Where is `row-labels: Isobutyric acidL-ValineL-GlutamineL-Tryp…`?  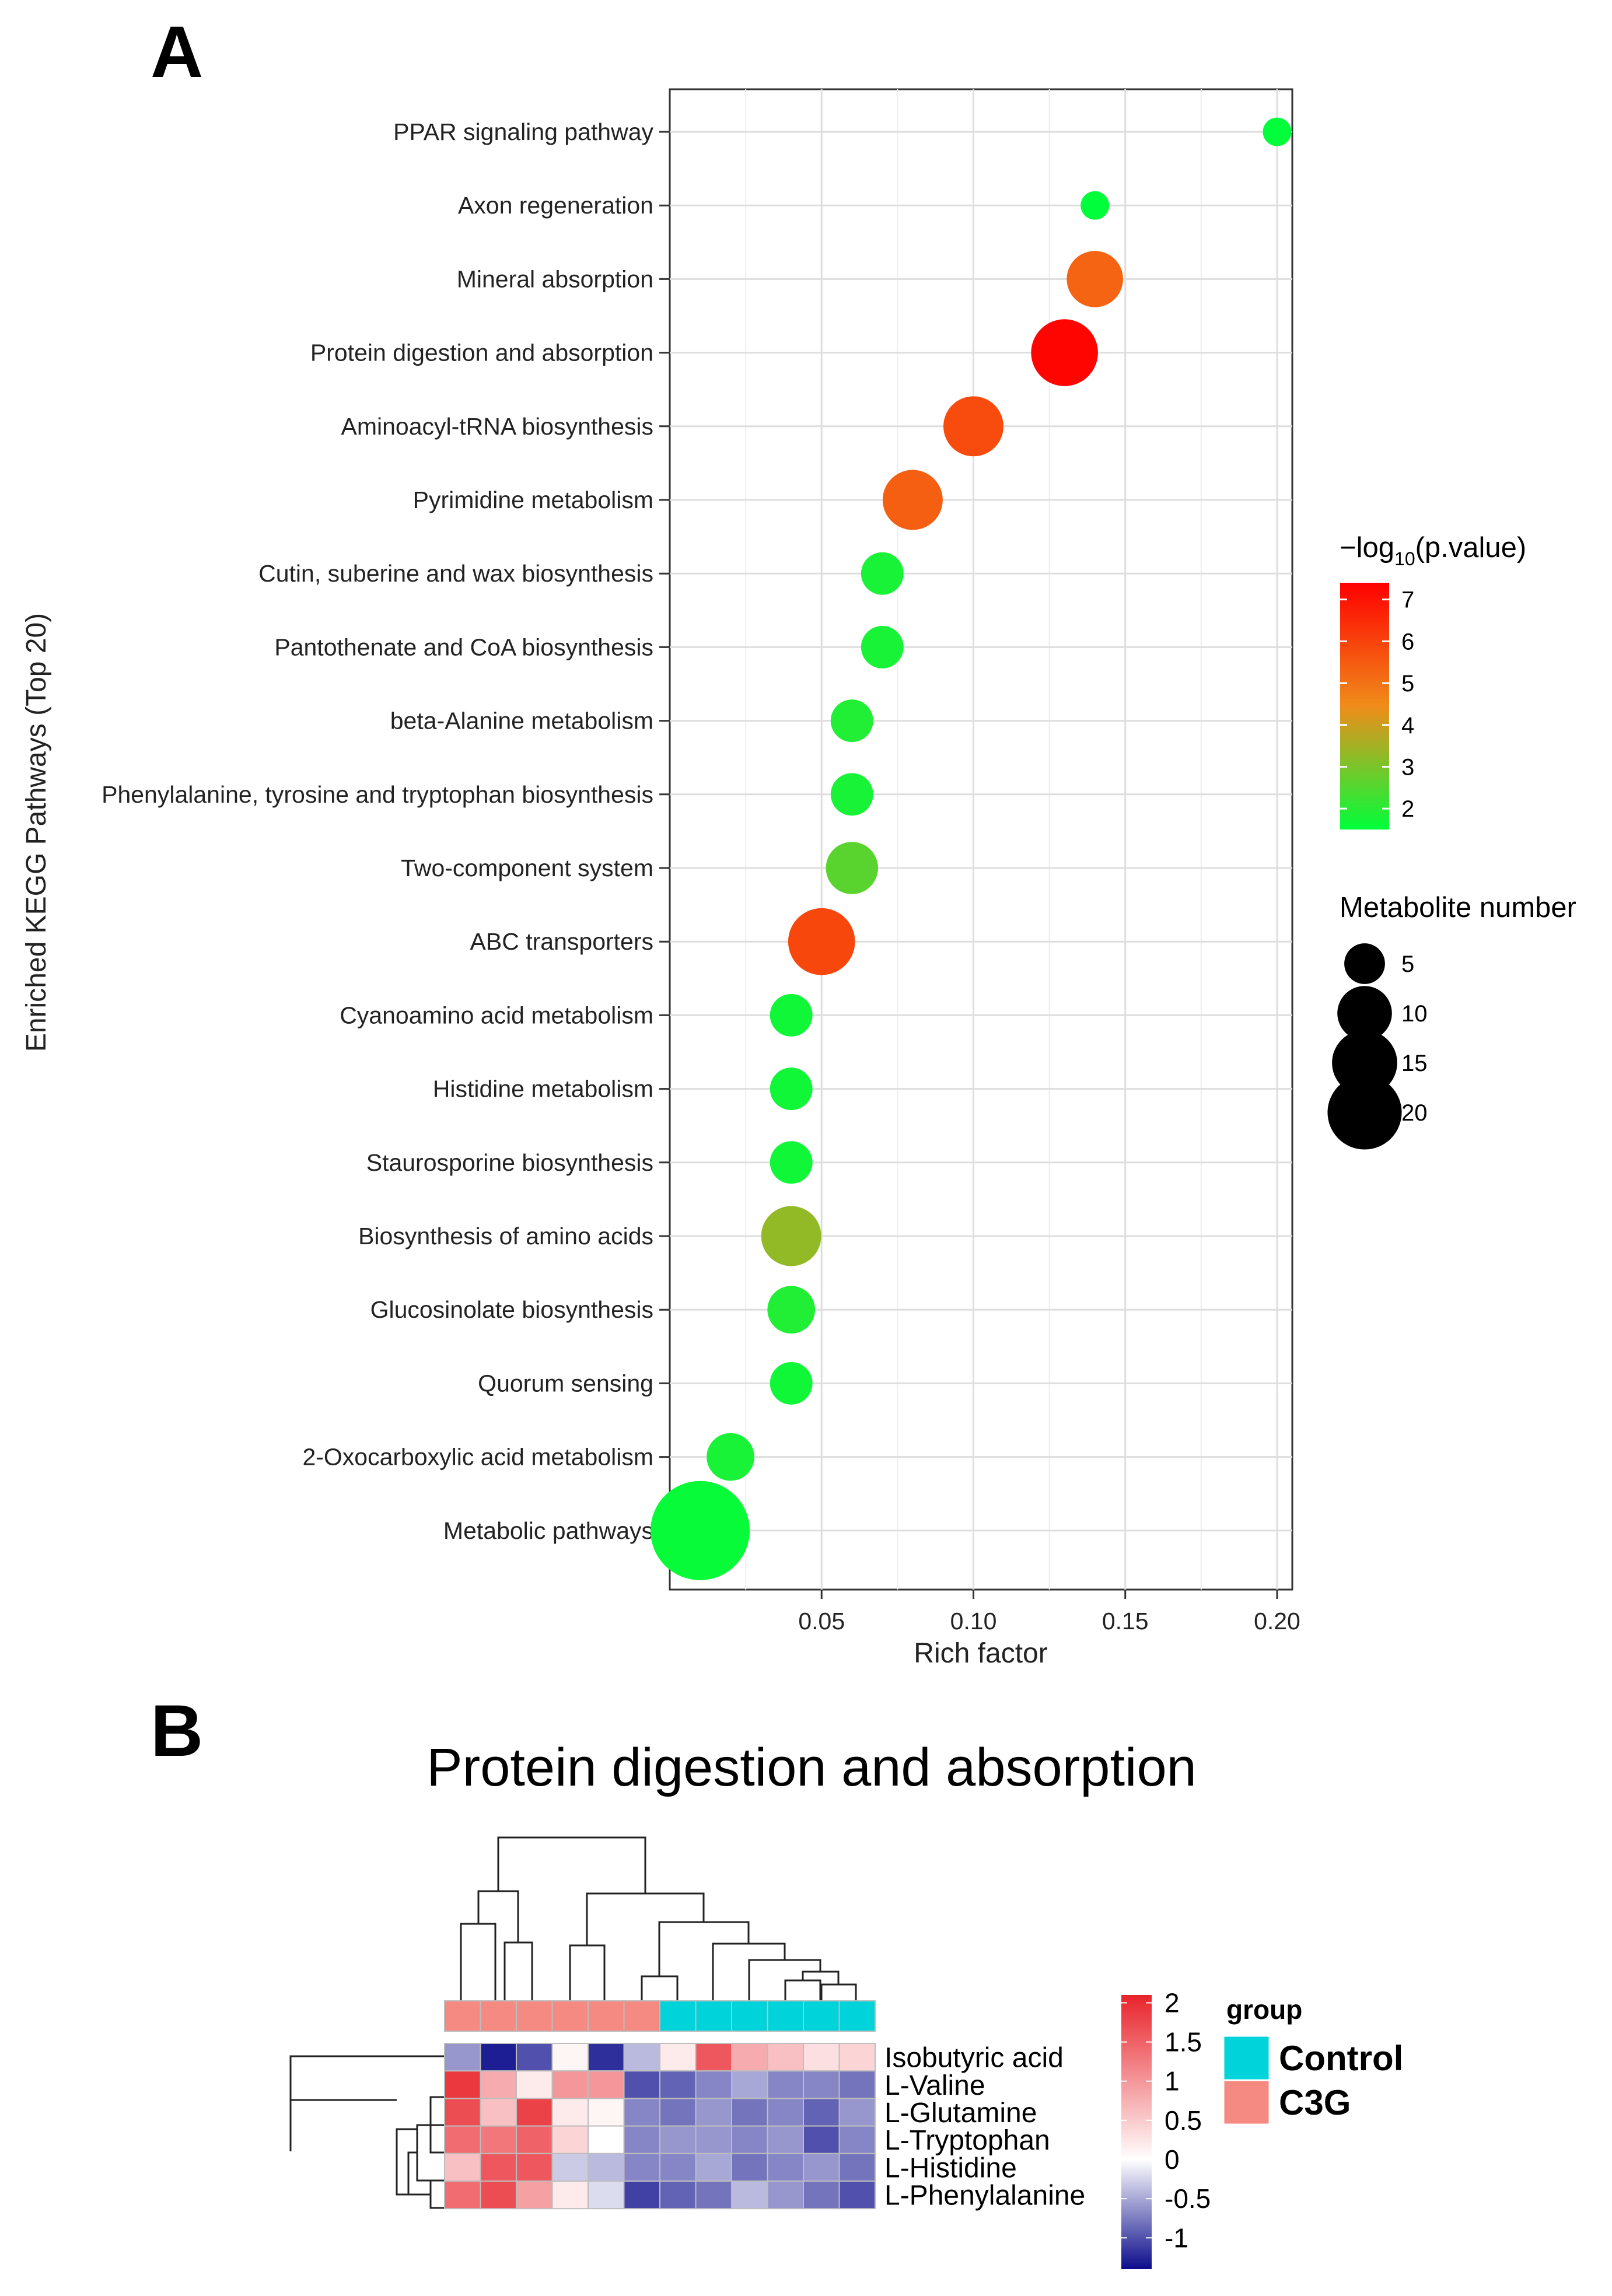
row-labels: Isobutyric acidL-ValineL-GlutamineL-Tryp… is located at coordinates (984, 2127).